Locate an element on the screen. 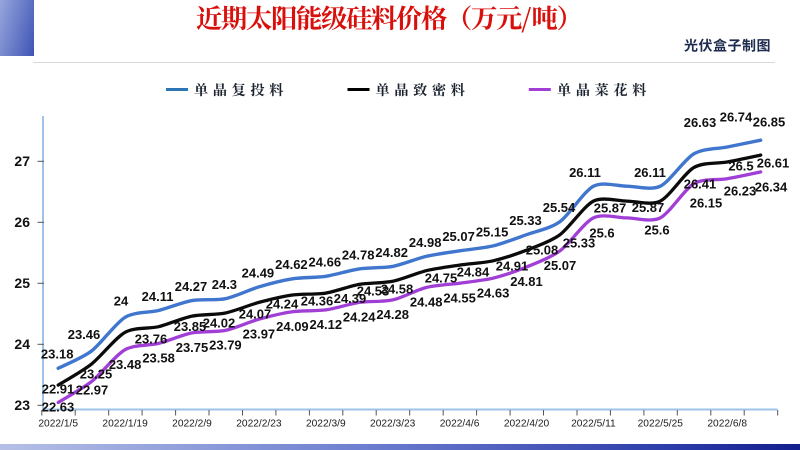  svg-text: 23.85 is located at coordinates (190, 326).